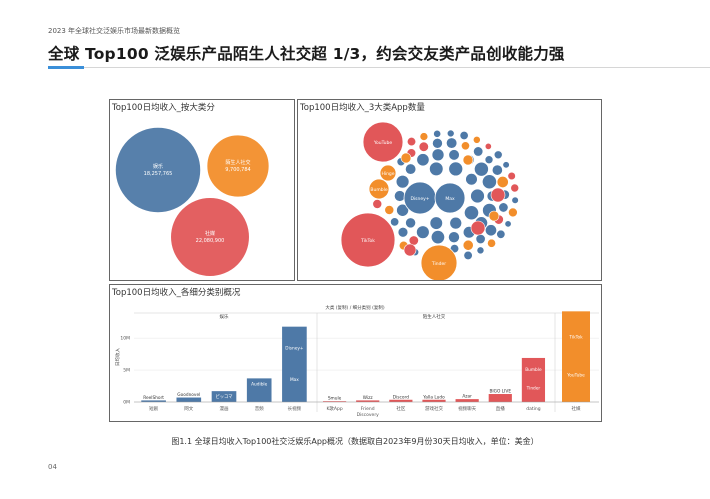 This screenshot has height=499, width=710. What do you see at coordinates (188, 395) in the screenshot?
I see `bar-app-label: Goodnovel` at bounding box center [188, 395].